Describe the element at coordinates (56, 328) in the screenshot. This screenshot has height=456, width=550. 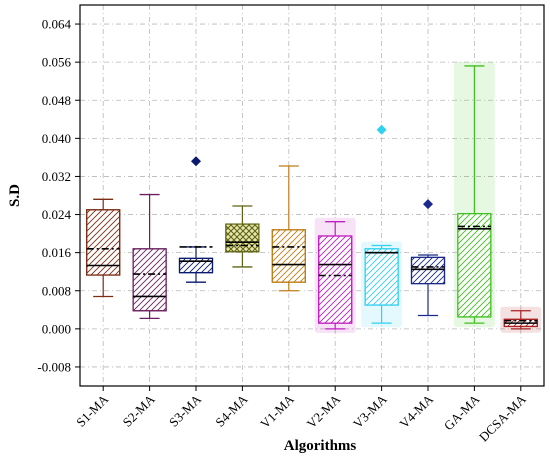
I see `y-tick-label: 0.000` at that location.